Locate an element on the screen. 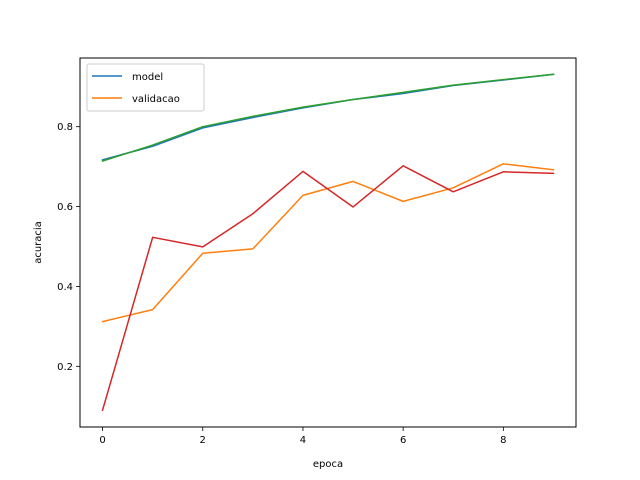 The width and height of the screenshot is (640, 480). x-axis-label: epoca is located at coordinates (328, 464).